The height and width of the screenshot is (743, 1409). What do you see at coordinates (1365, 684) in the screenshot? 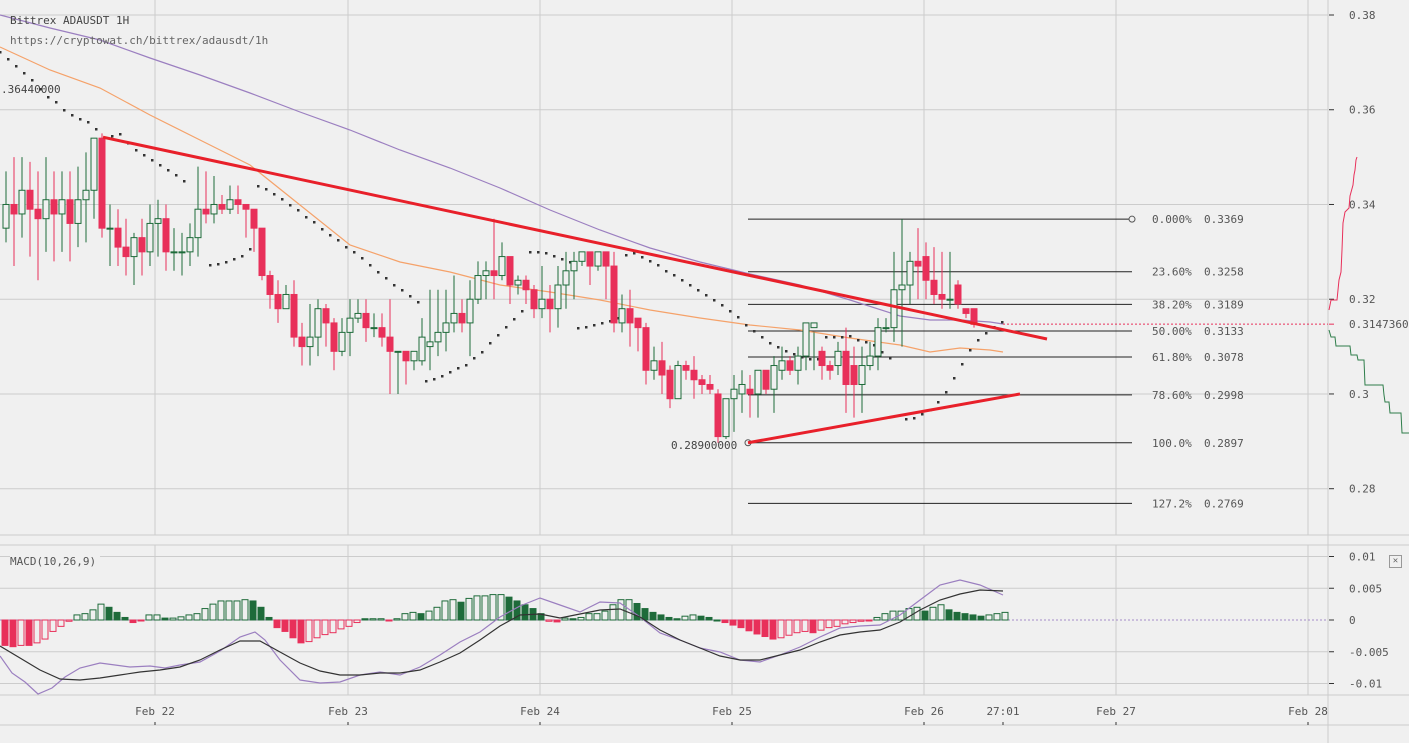
I see `svg-text: -0.01` at bounding box center [1365, 684].